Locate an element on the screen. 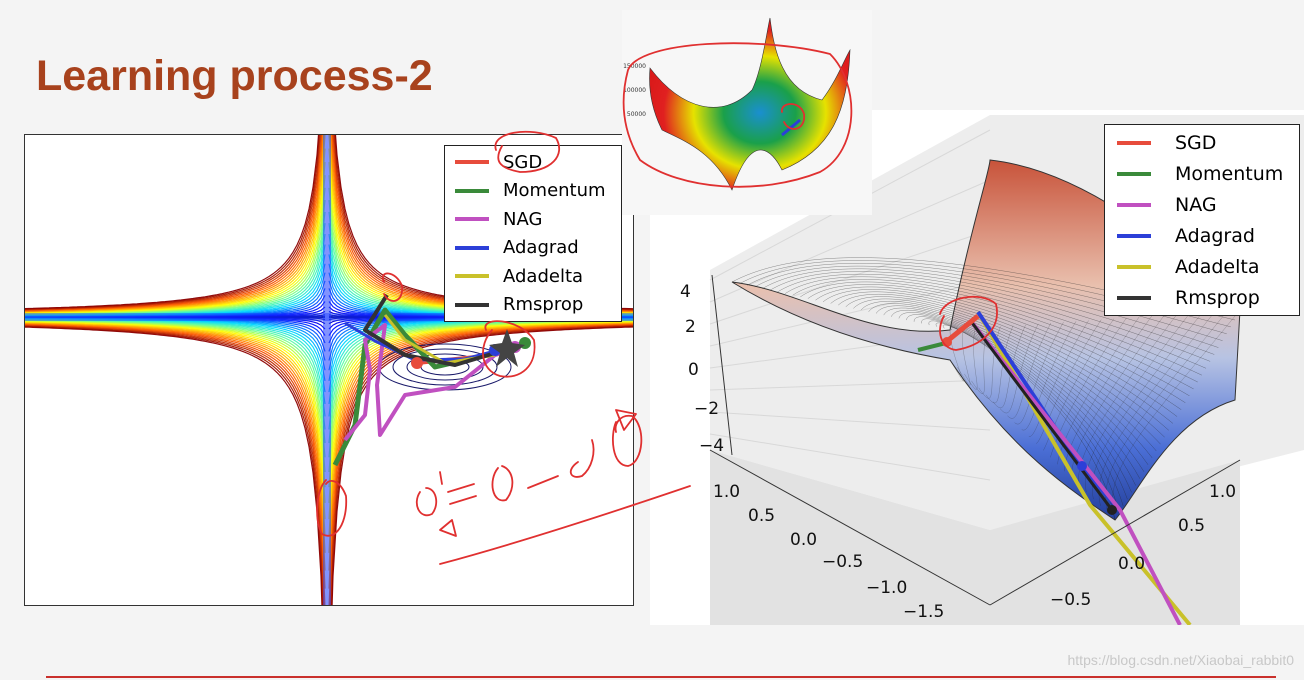  floor-pane is located at coordinates (975, 537).